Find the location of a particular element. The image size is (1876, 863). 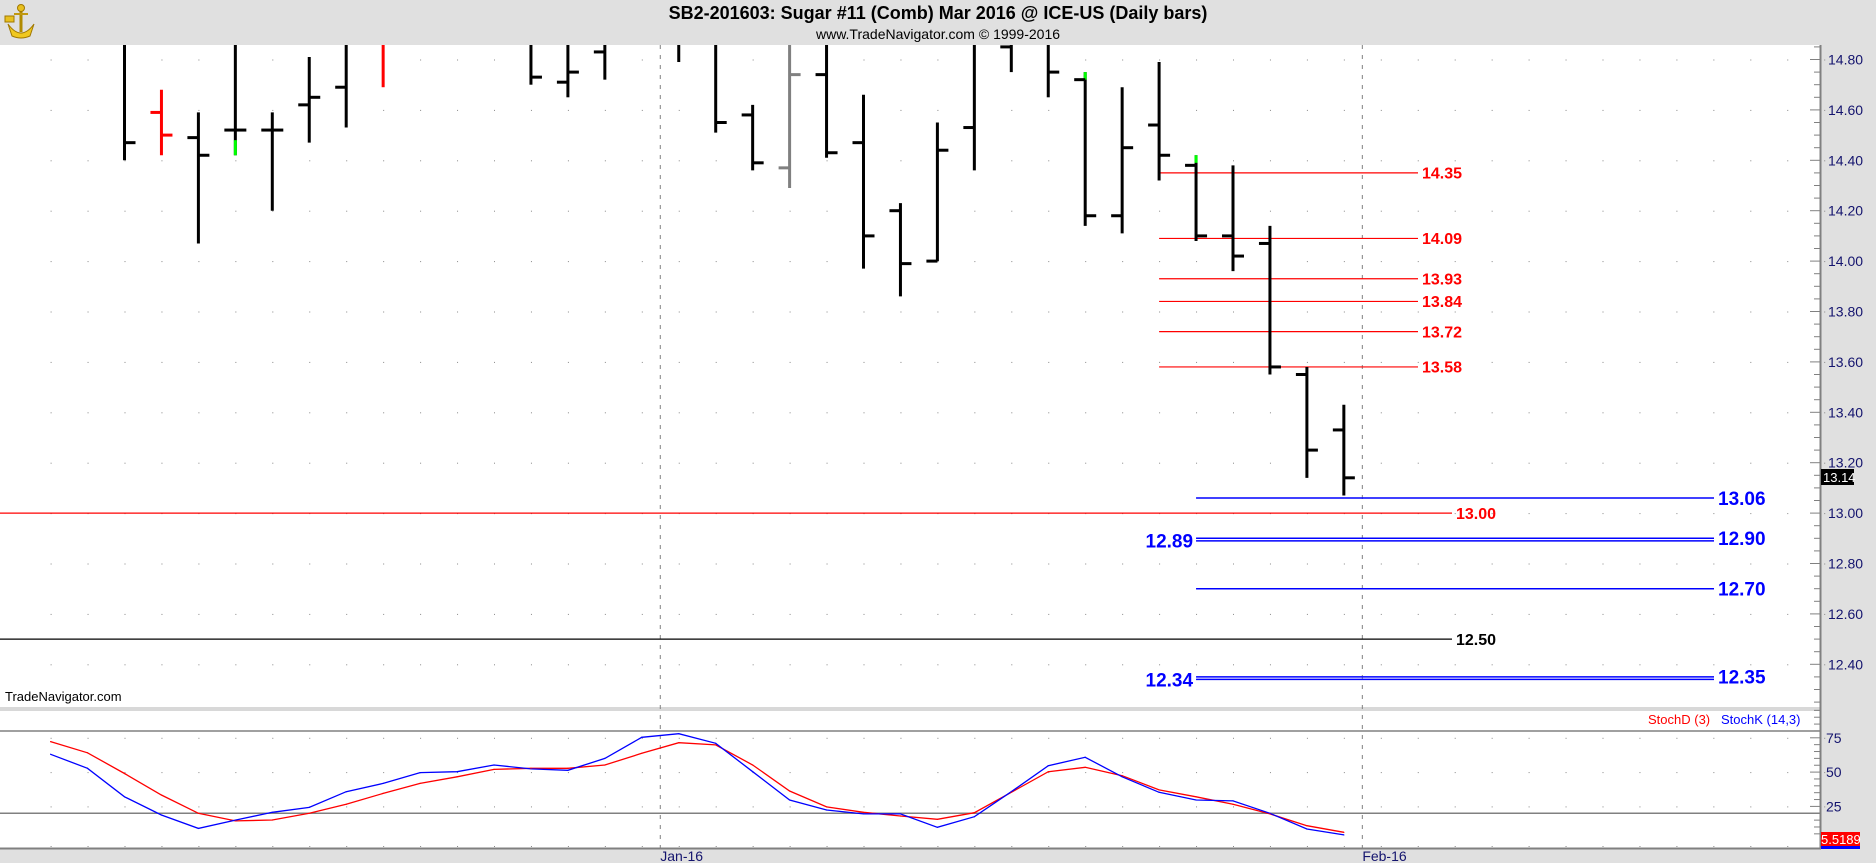

stoch-axis-label: 75 is located at coordinates (1834, 738).